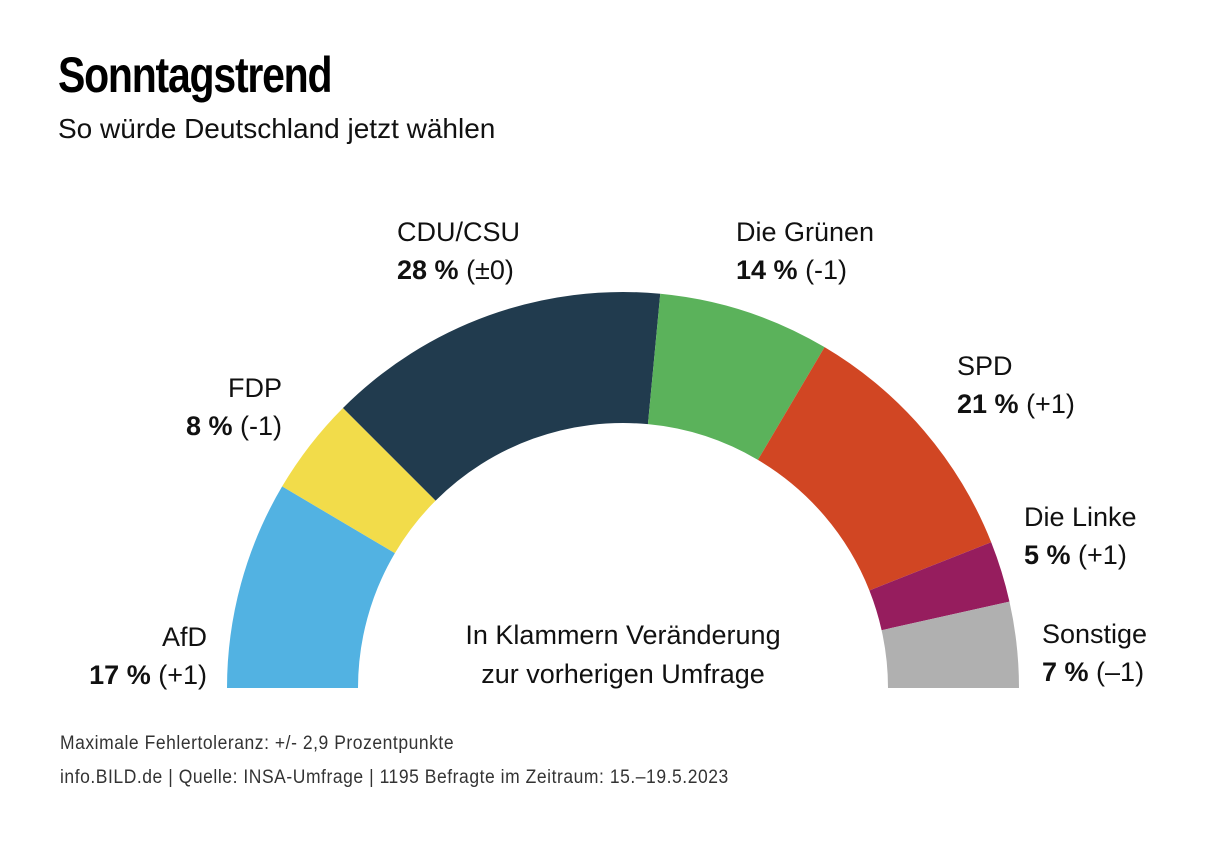  I want to click on label-linke: Die Linke 5 % (+1), so click(1080, 536).